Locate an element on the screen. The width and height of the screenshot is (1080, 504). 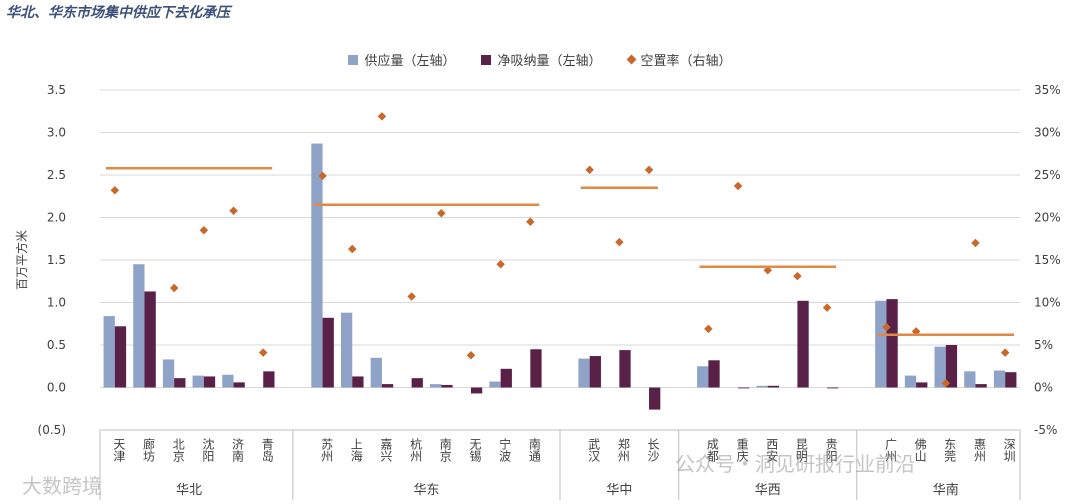
y-tick-label: 3.0 is located at coordinates (56, 133).